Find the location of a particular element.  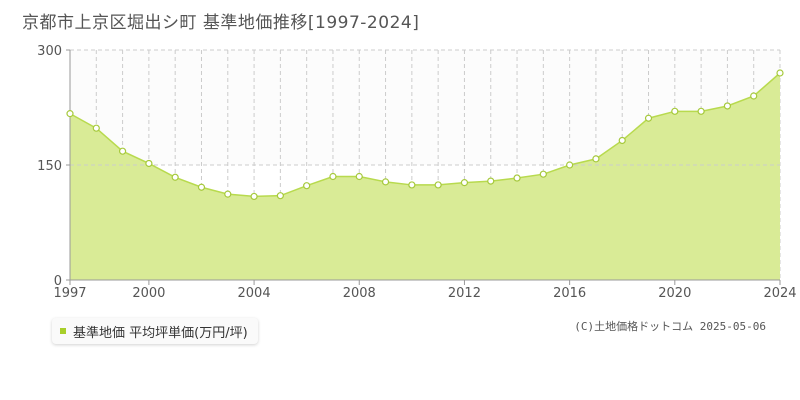

x-tick-label: 2004 is located at coordinates (254, 293).